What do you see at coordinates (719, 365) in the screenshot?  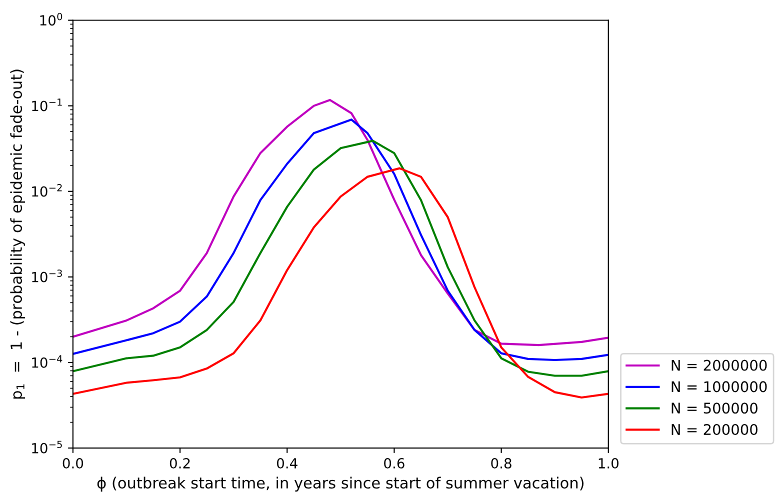 I see `legend-label: N = 2000000` at bounding box center [719, 365].